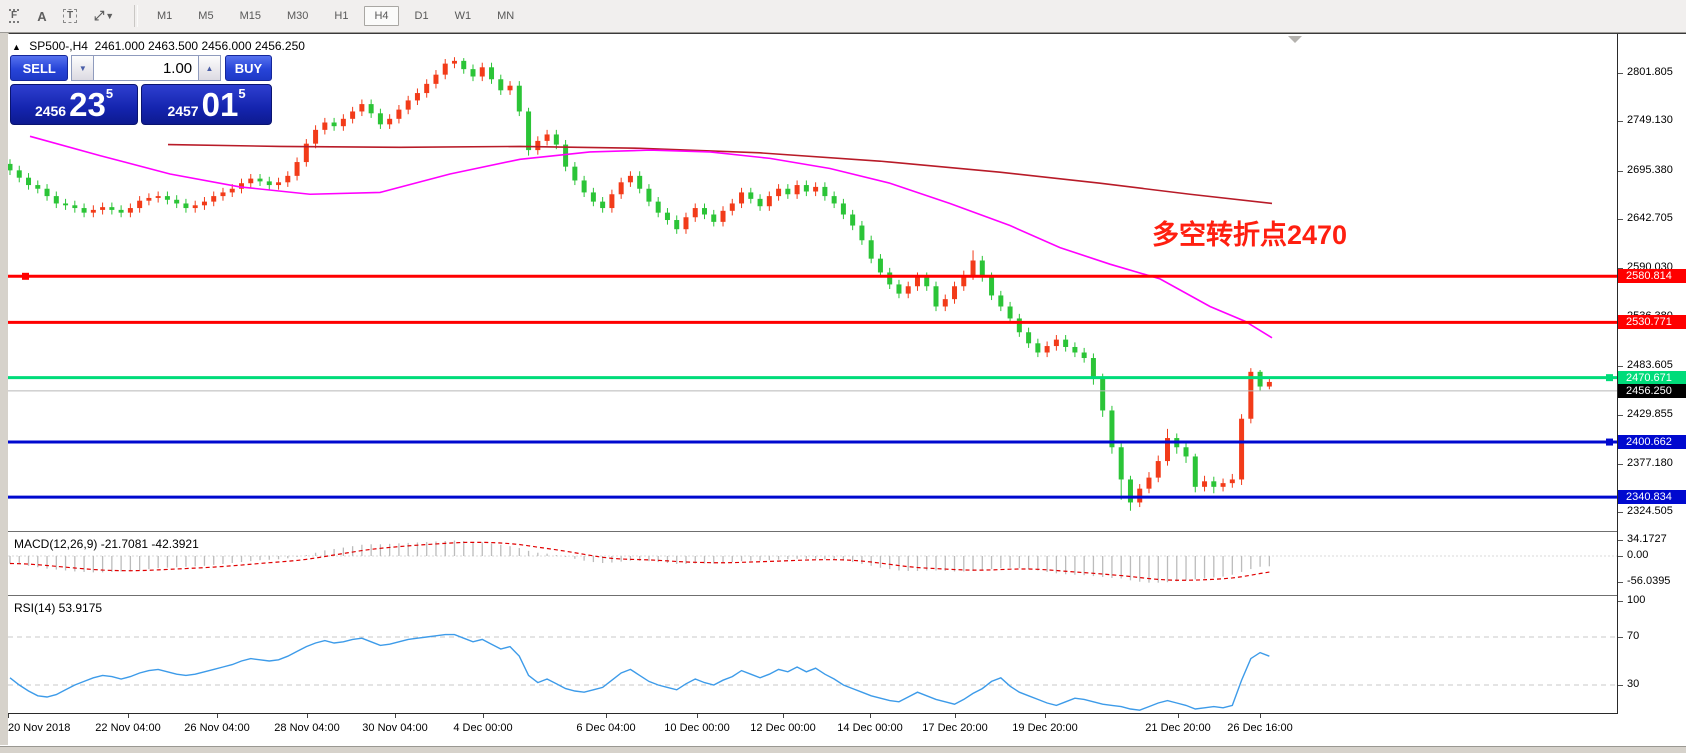 The height and width of the screenshot is (753, 1686). What do you see at coordinates (1178, 728) in the screenshot?
I see `time-axis-label: 21 Dec 20:00` at bounding box center [1178, 728].